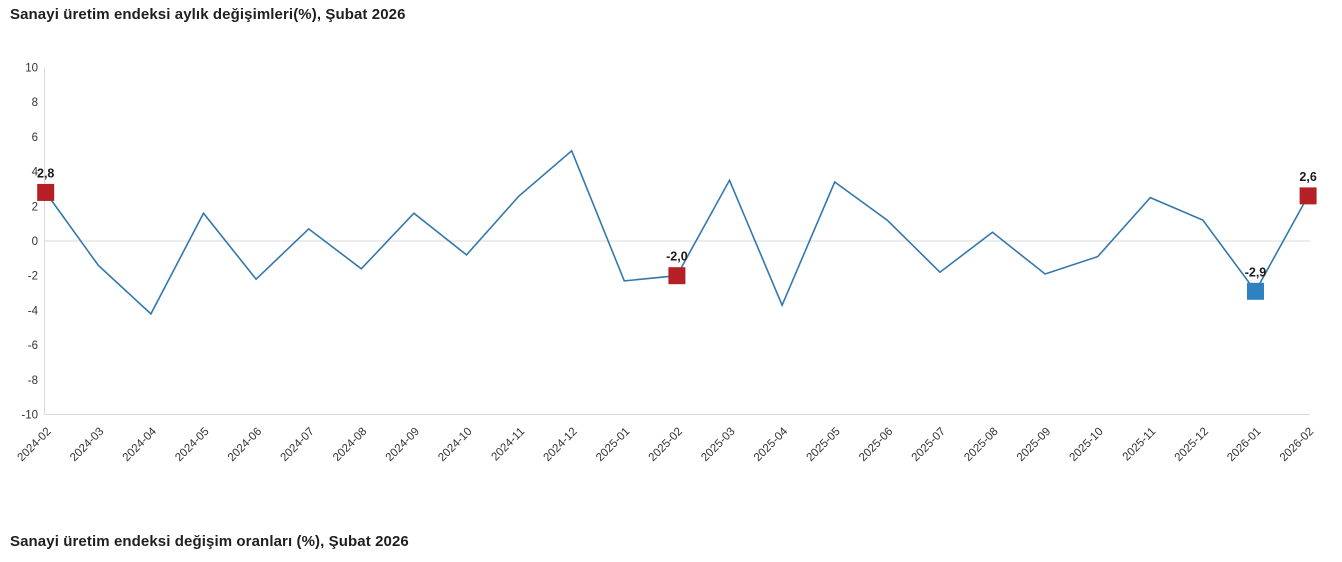  I want to click on y-axis-tick-label: 2, so click(35, 207).